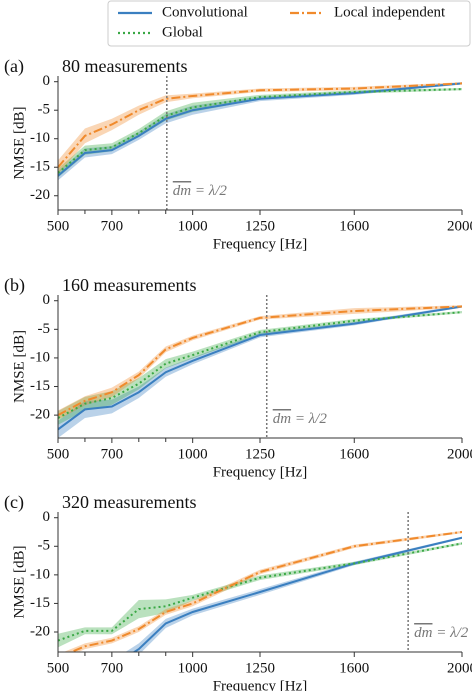 This screenshot has width=472, height=691. Describe the element at coordinates (129, 285) in the screenshot. I see `panel-title: 160 measurements` at that location.